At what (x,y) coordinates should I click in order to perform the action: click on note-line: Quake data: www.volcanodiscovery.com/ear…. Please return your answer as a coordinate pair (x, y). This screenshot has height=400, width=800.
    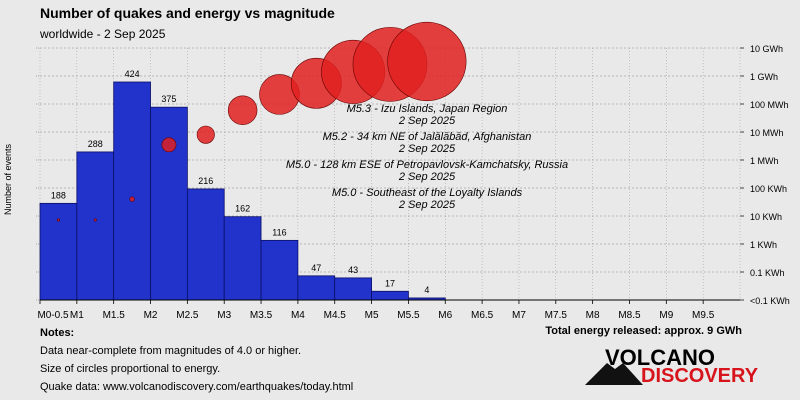
    Looking at the image, I should click on (197, 387).